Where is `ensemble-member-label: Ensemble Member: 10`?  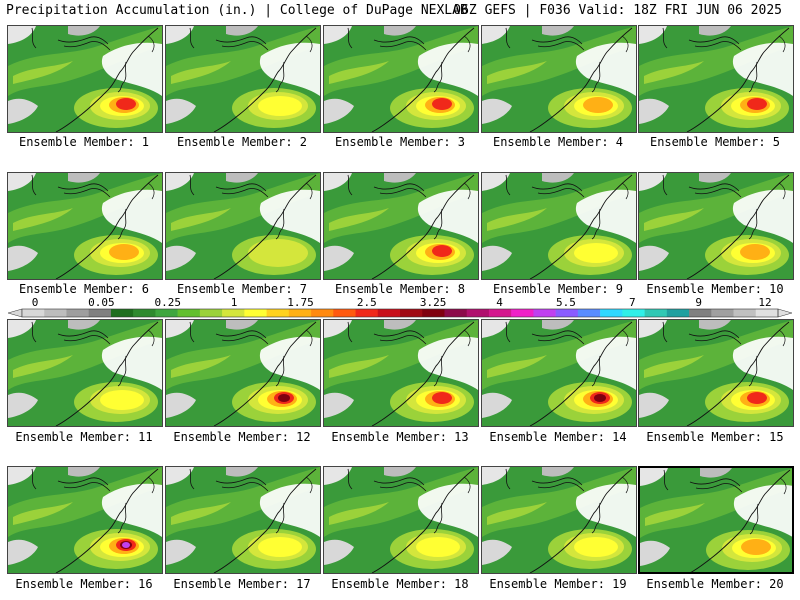 ensemble-member-label: Ensemble Member: 10 is located at coordinates (715, 289).